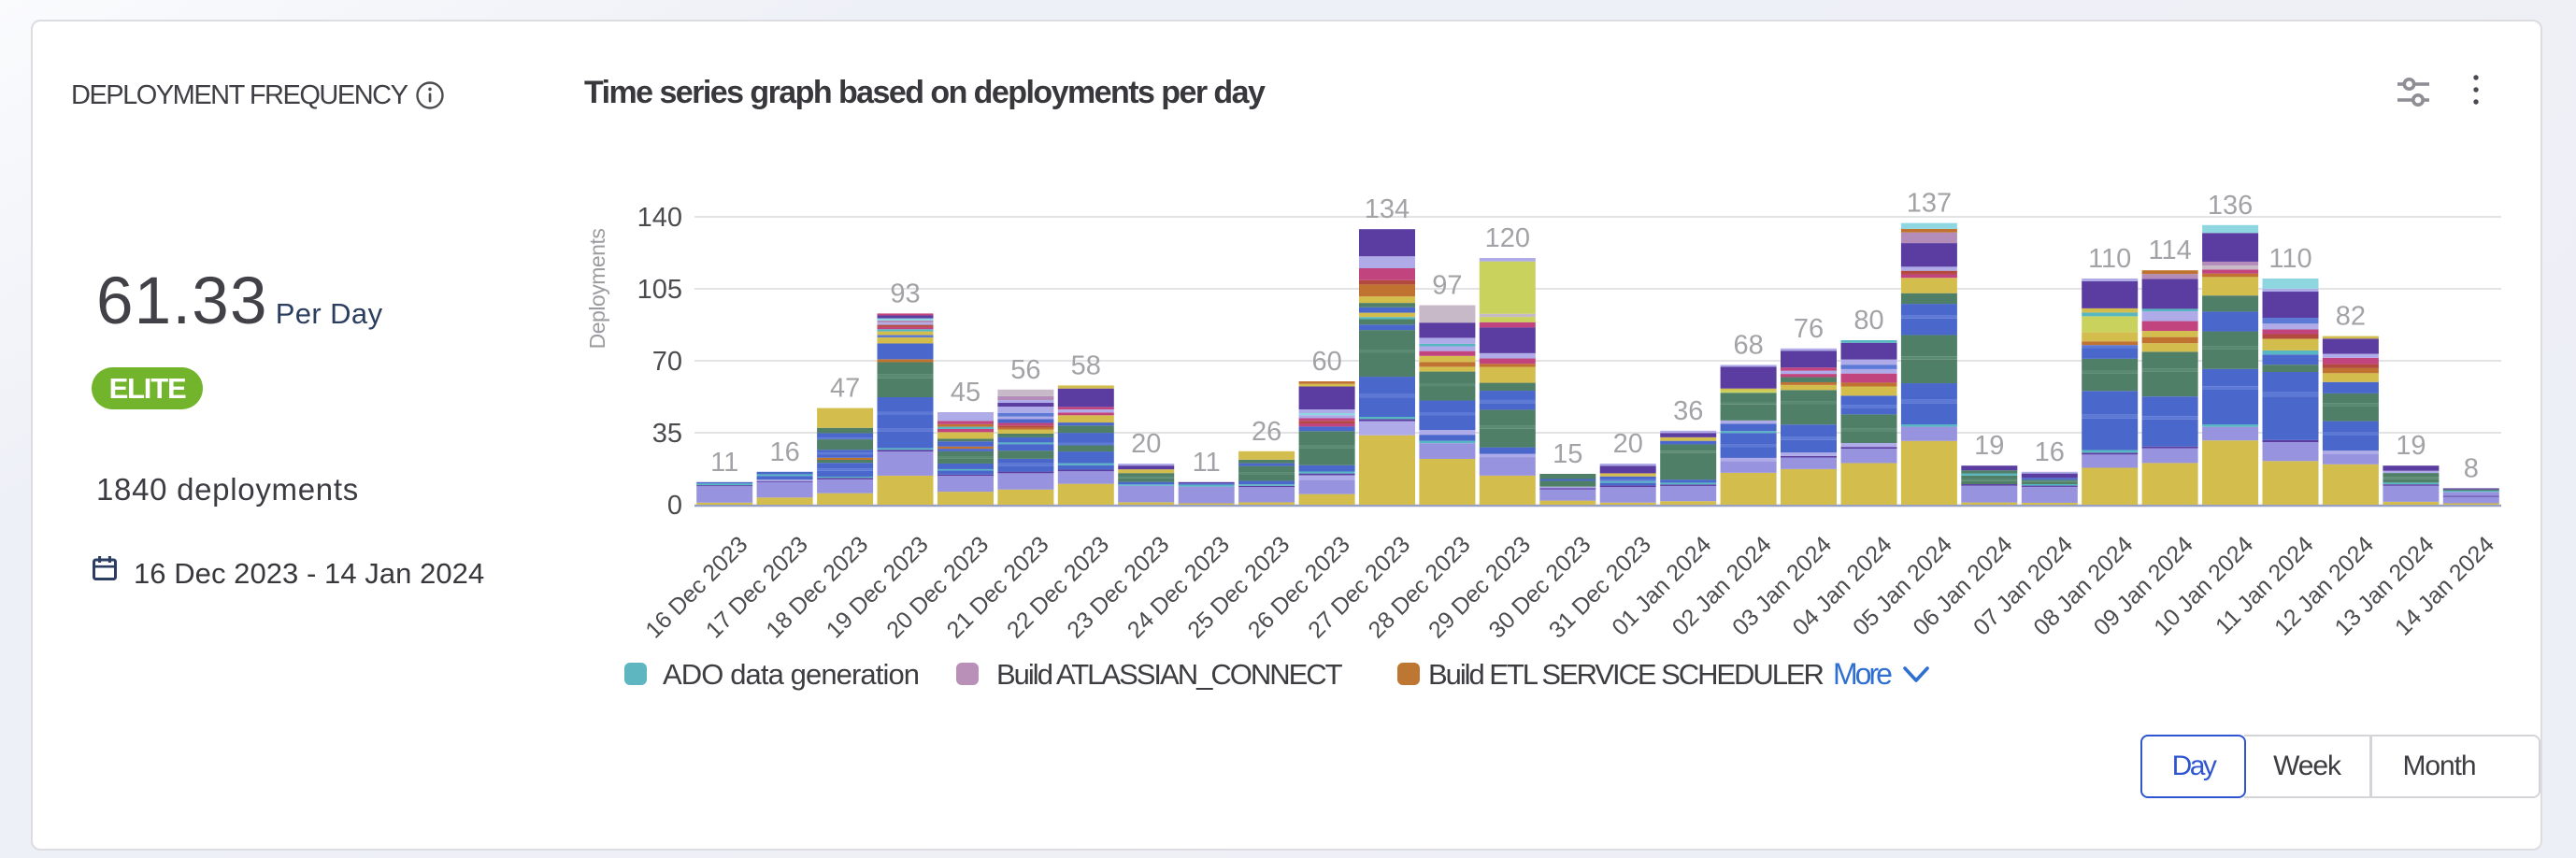 The height and width of the screenshot is (858, 2576). Describe the element at coordinates (667, 434) in the screenshot. I see `svg-text: 35` at that location.